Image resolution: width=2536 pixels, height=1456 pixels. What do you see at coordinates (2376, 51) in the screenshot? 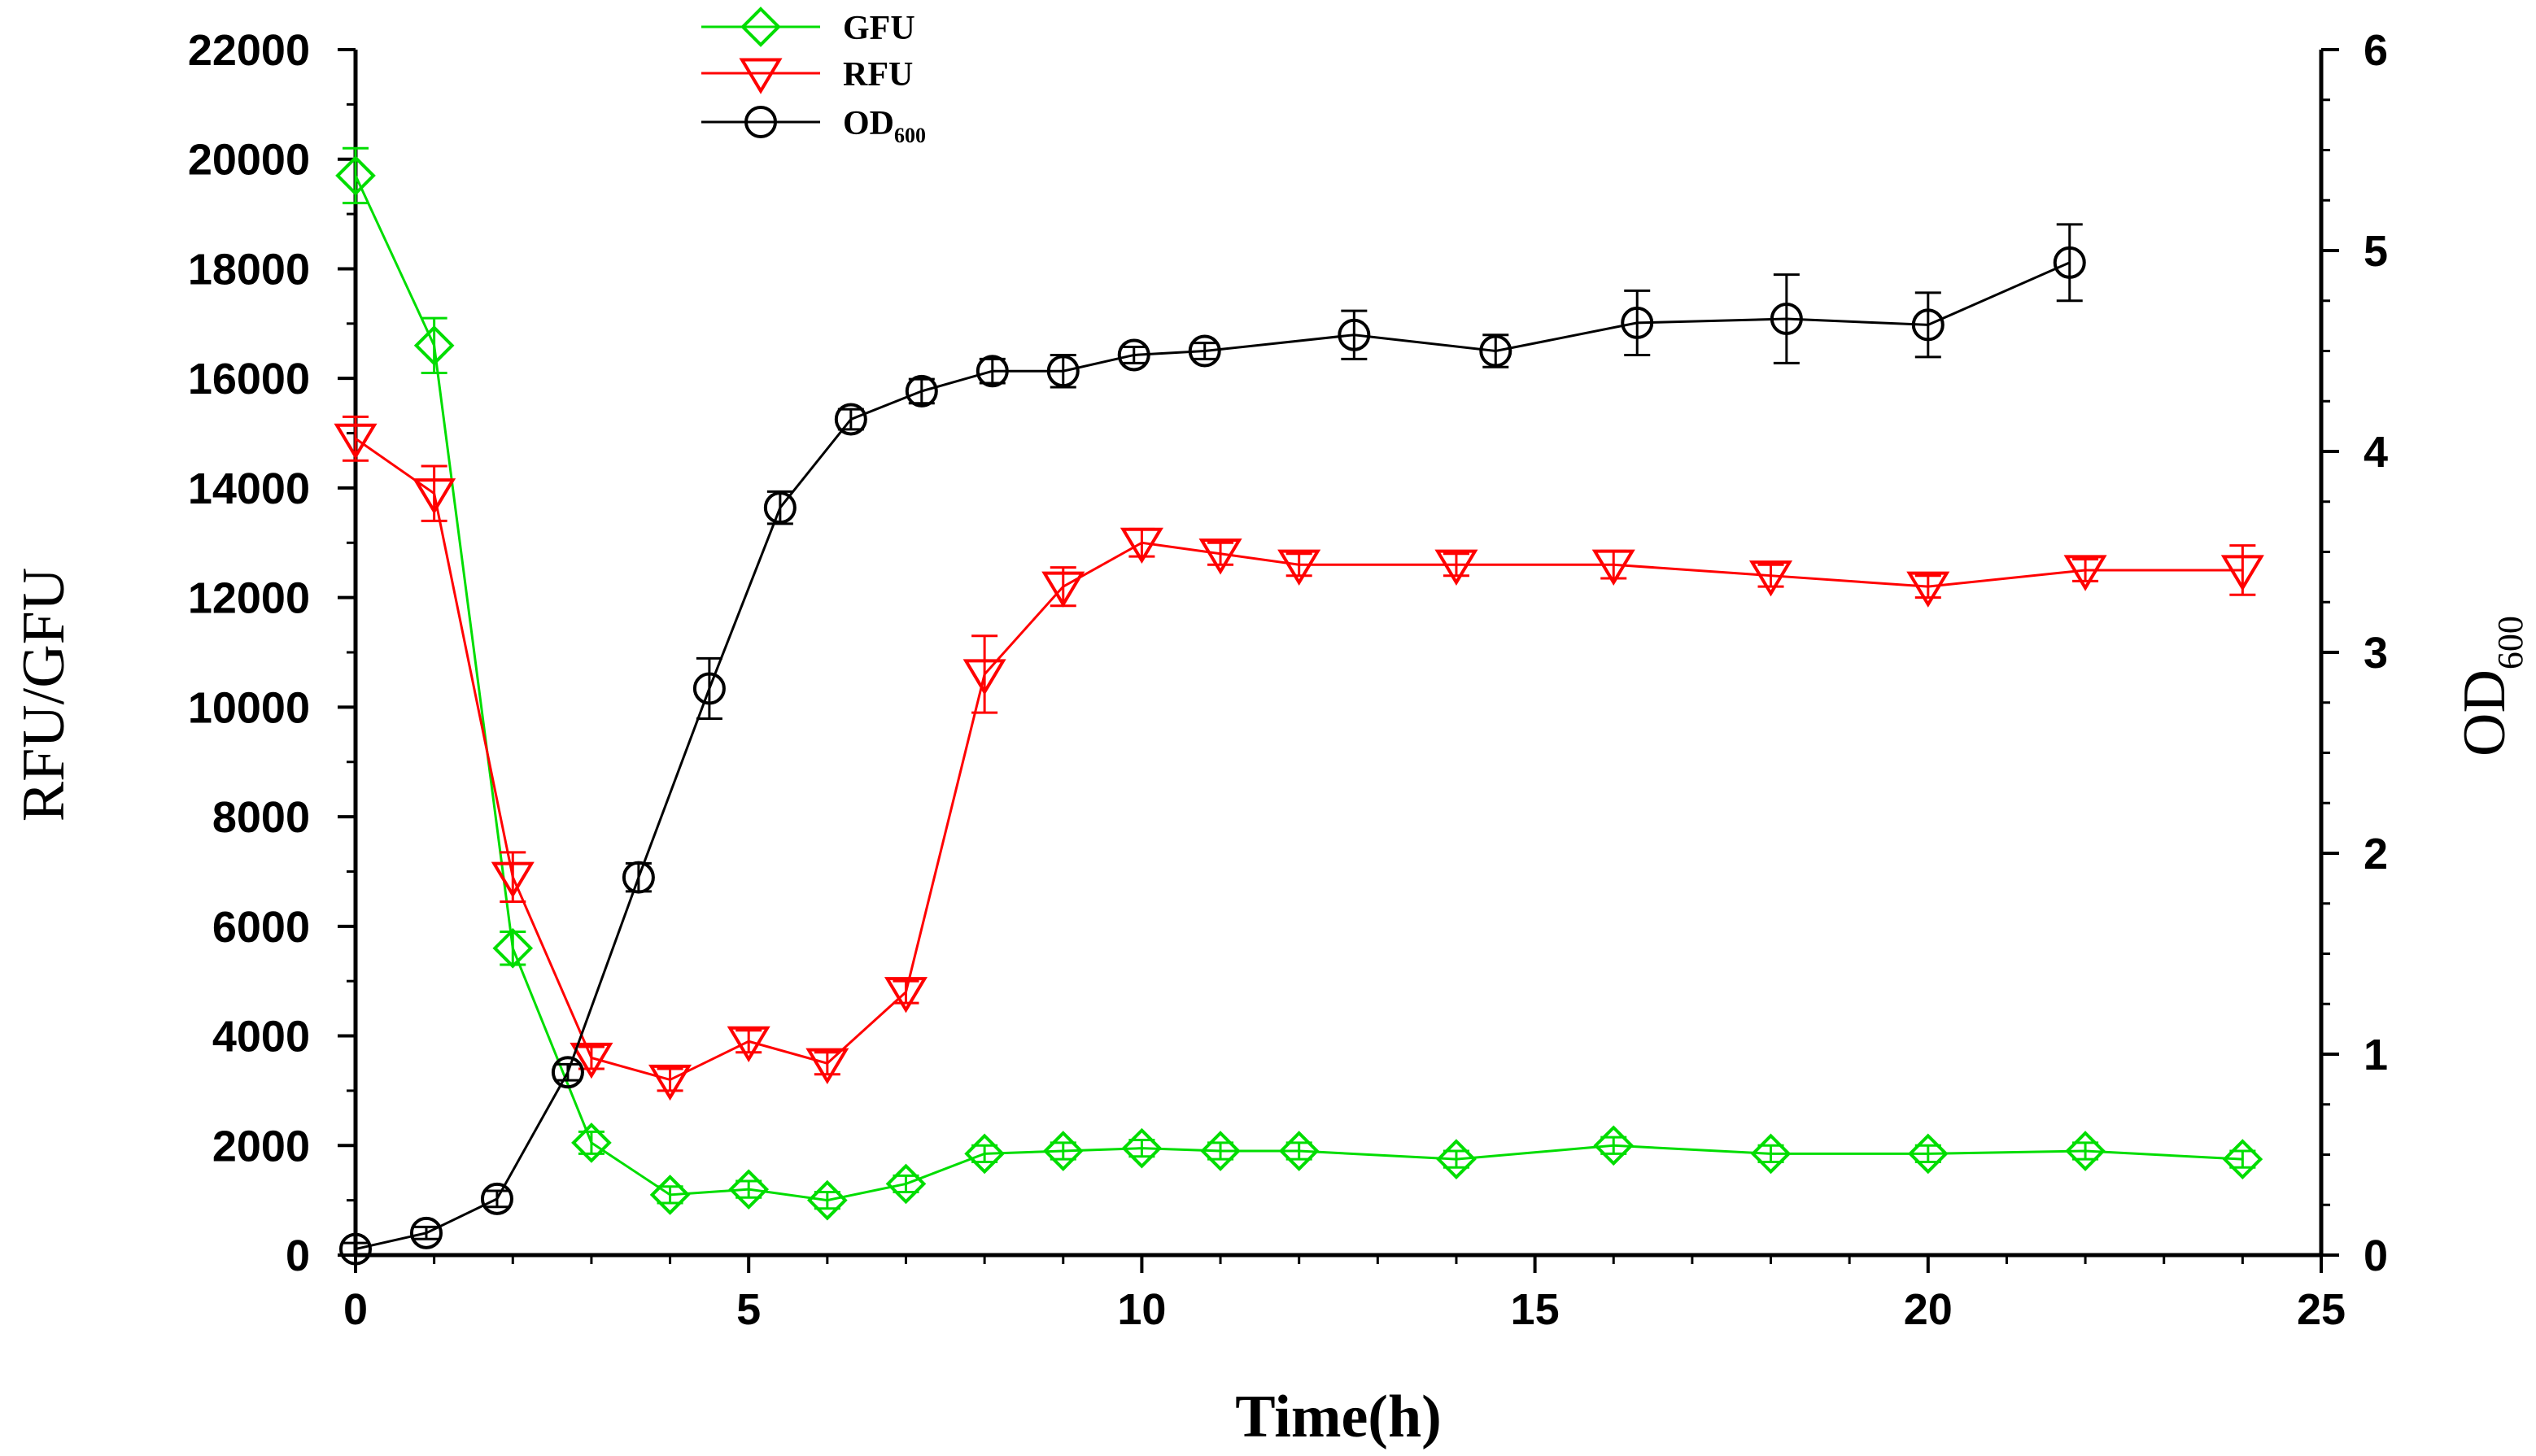
I see `y-right-tick-label: 6` at bounding box center [2376, 51].